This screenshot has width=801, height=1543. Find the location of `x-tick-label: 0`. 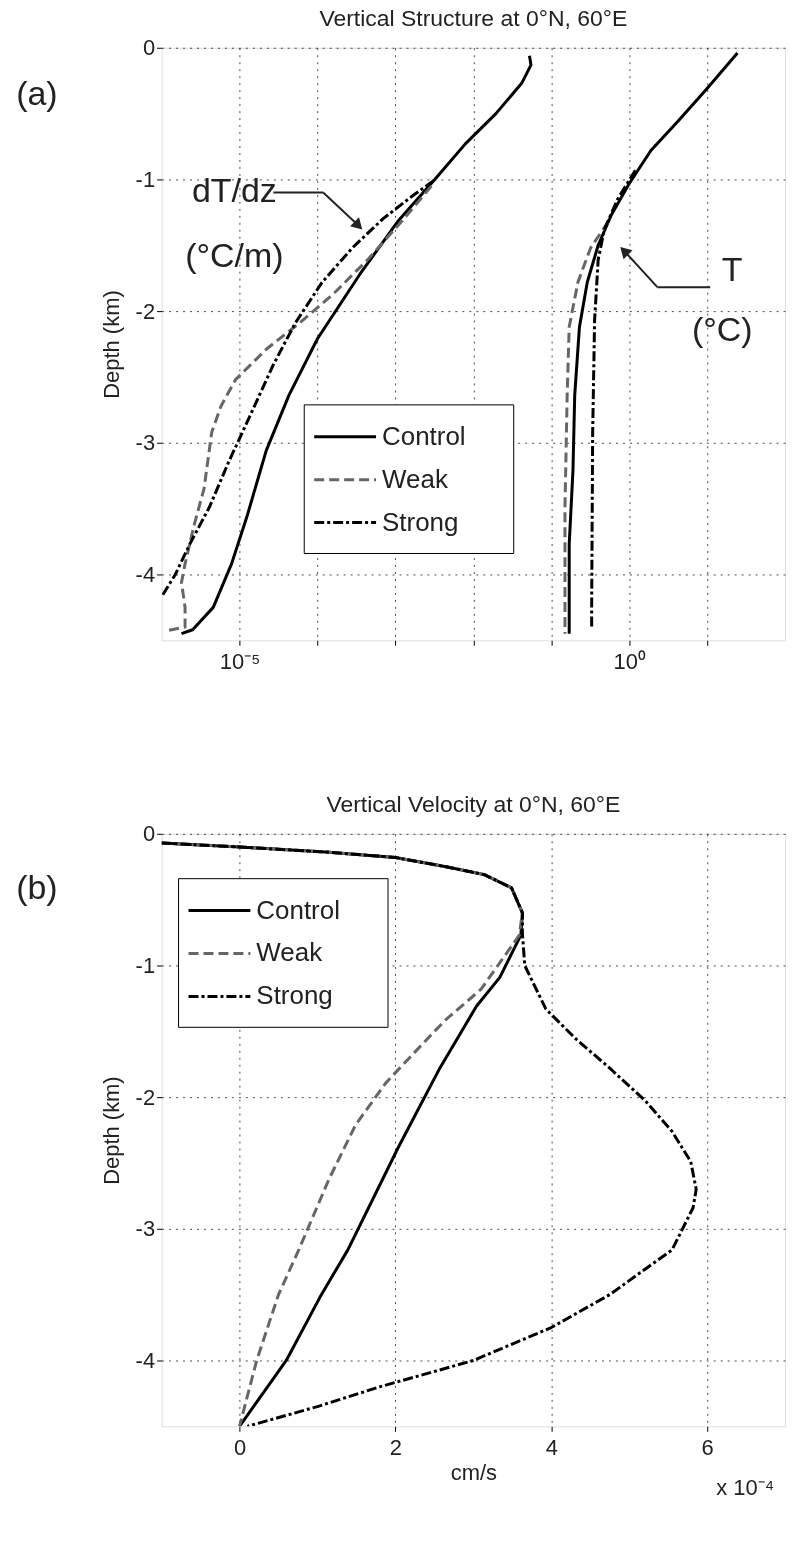

x-tick-label: 0 is located at coordinates (240, 1447).